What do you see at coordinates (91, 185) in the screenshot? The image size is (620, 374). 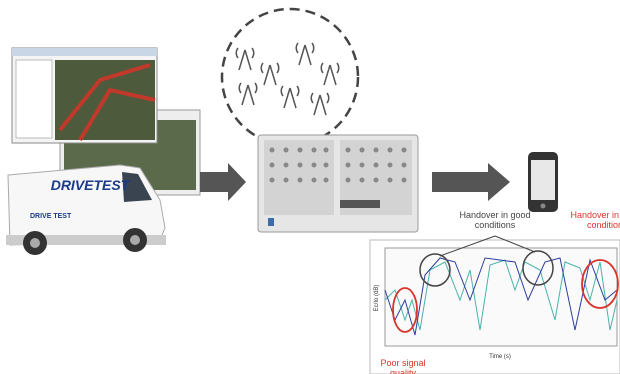 I see `van-logo: DRIVETEST` at bounding box center [91, 185].